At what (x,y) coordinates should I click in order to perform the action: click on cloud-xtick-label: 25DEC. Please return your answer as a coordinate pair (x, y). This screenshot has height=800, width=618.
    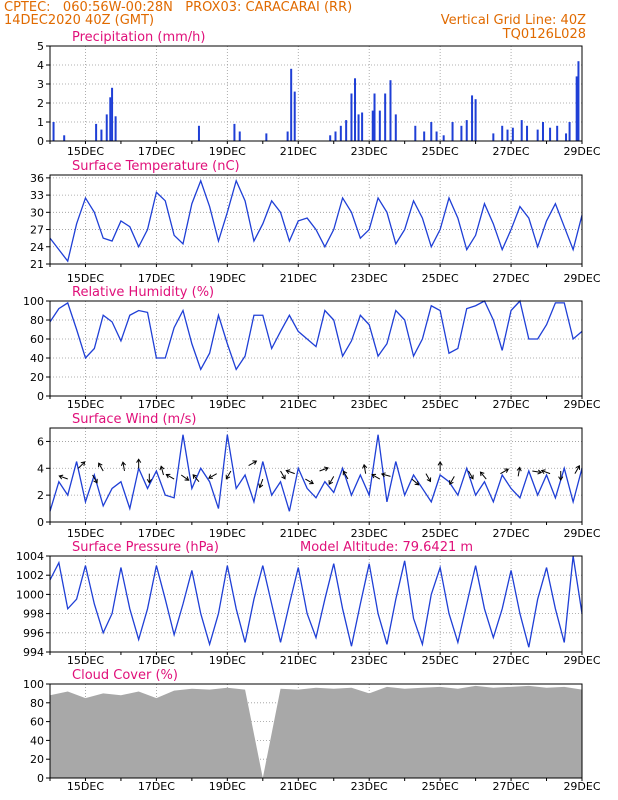
    Looking at the image, I should click on (440, 786).